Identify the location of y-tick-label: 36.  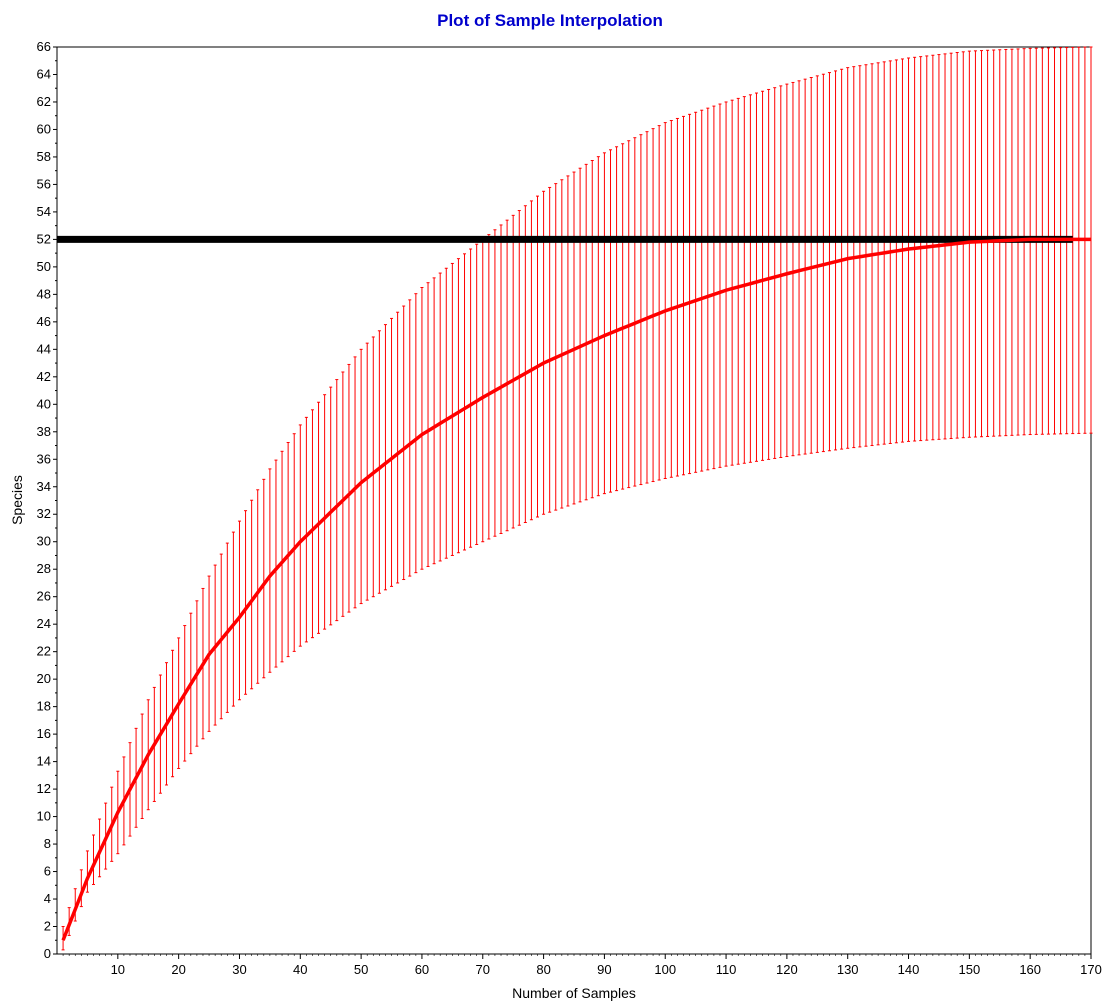
(44, 458).